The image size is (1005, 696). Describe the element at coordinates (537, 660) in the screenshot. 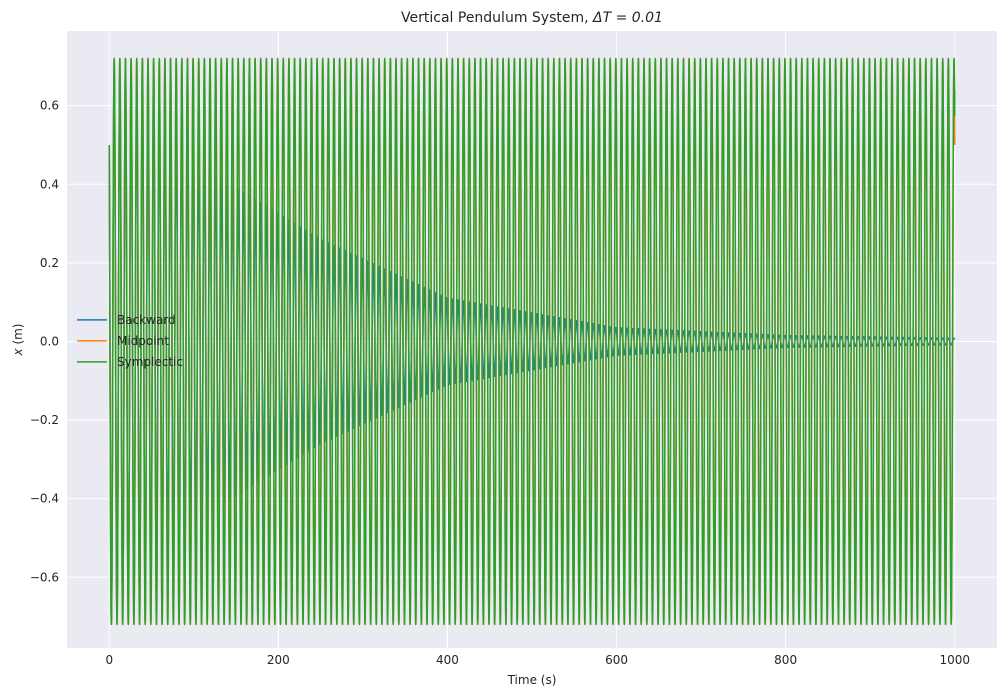

I see `x-axis-ticks: 0 200 400 600 800 1000` at that location.